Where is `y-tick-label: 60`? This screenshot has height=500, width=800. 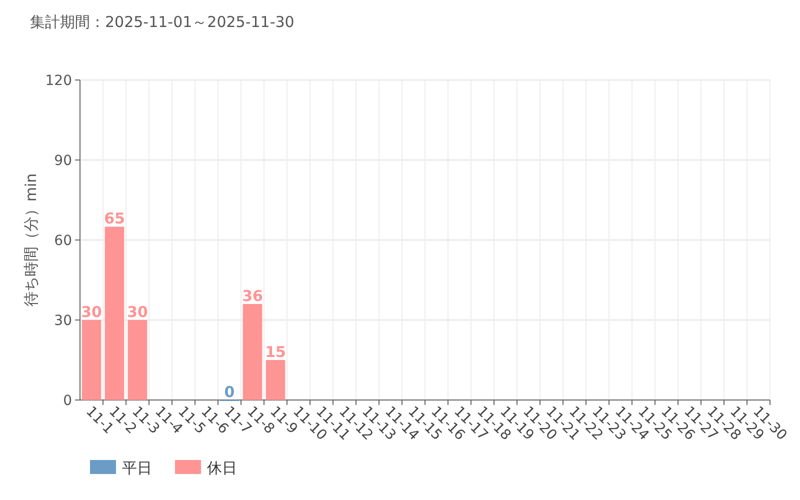 y-tick-label: 60 is located at coordinates (63, 241).